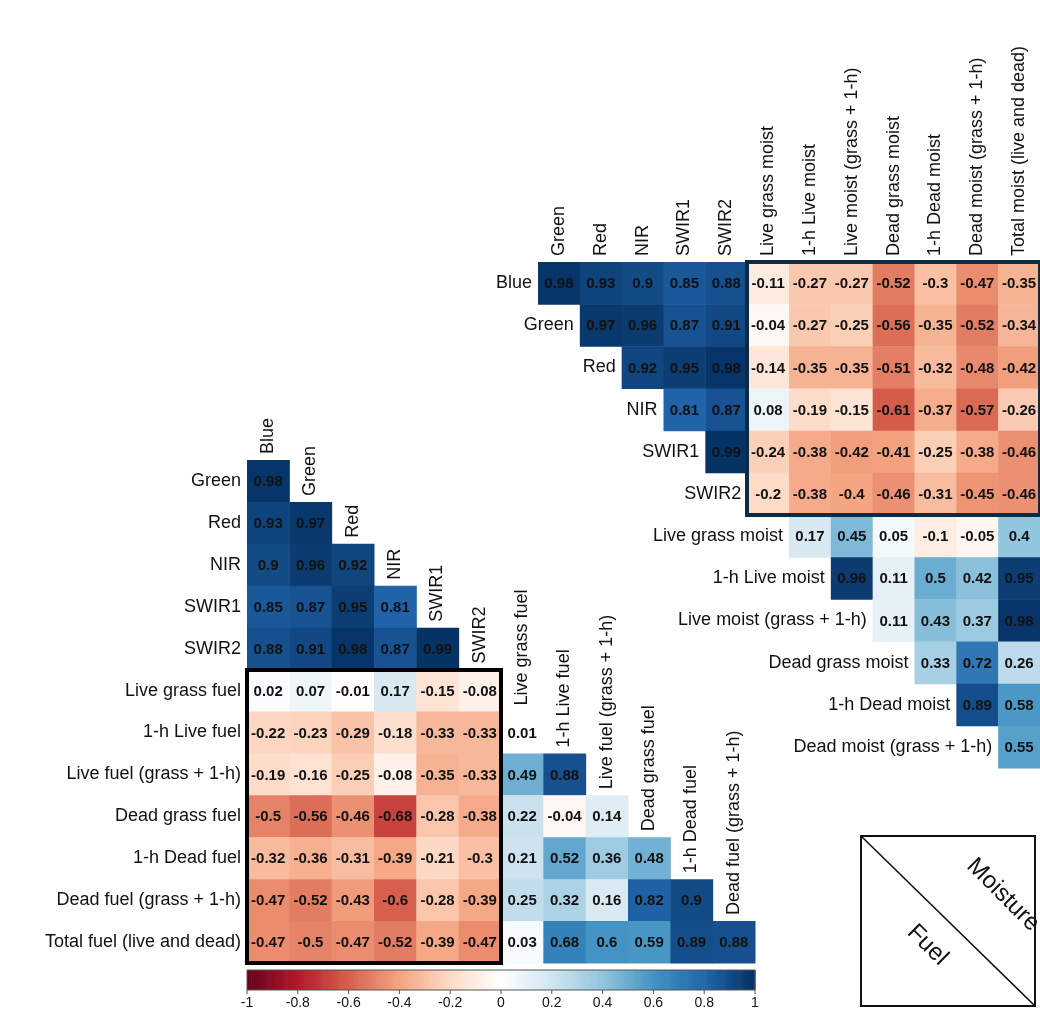 The width and height of the screenshot is (1040, 1019). I want to click on data-label: 0.48, so click(649, 858).